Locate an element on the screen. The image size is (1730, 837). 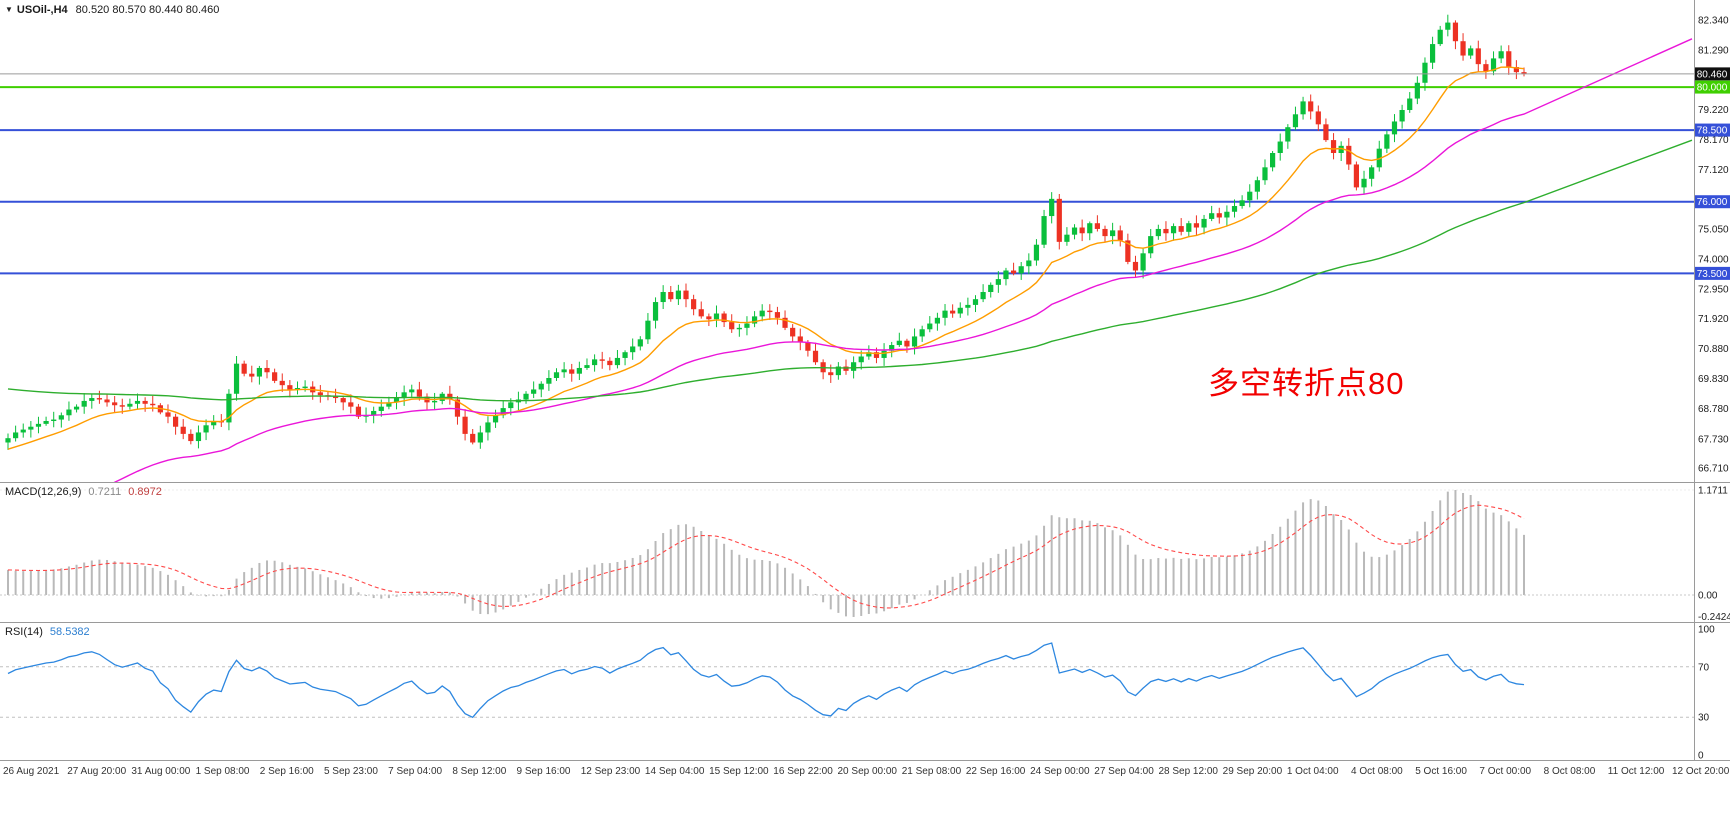
price-axis-label: 67.730 is located at coordinates (1713, 439).